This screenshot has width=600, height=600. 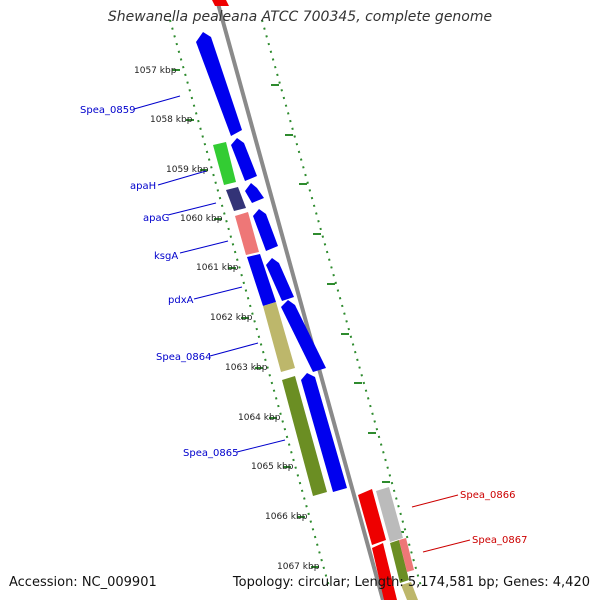 I want to click on gene-apag-fwd, so click(x=254, y=193).